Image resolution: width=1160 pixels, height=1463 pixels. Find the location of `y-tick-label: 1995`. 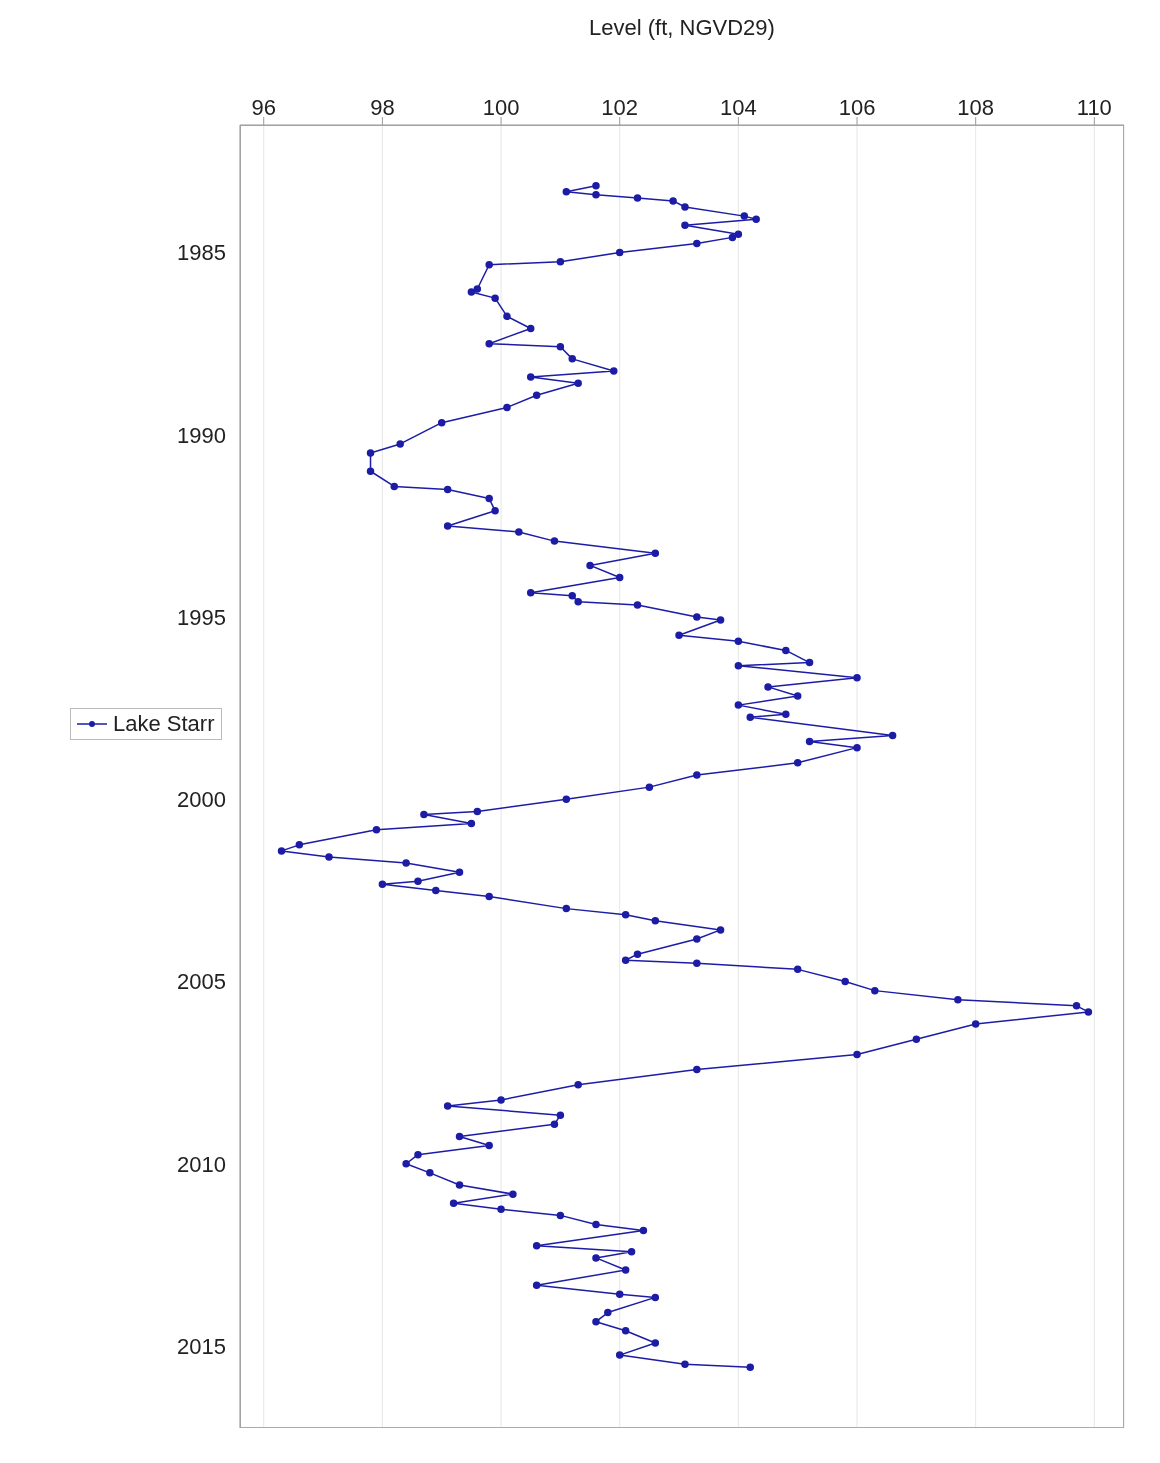

y-tick-label: 1995 is located at coordinates (201, 617).